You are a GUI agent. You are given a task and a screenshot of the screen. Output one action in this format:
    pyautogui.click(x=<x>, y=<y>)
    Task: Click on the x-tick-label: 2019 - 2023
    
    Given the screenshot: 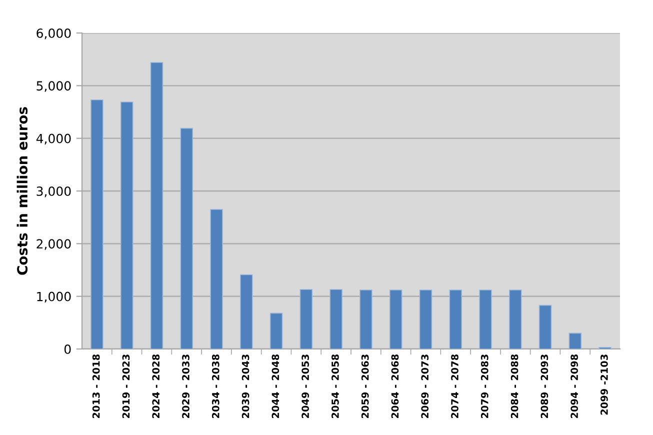 What is the action you would take?
    pyautogui.click(x=126, y=386)
    